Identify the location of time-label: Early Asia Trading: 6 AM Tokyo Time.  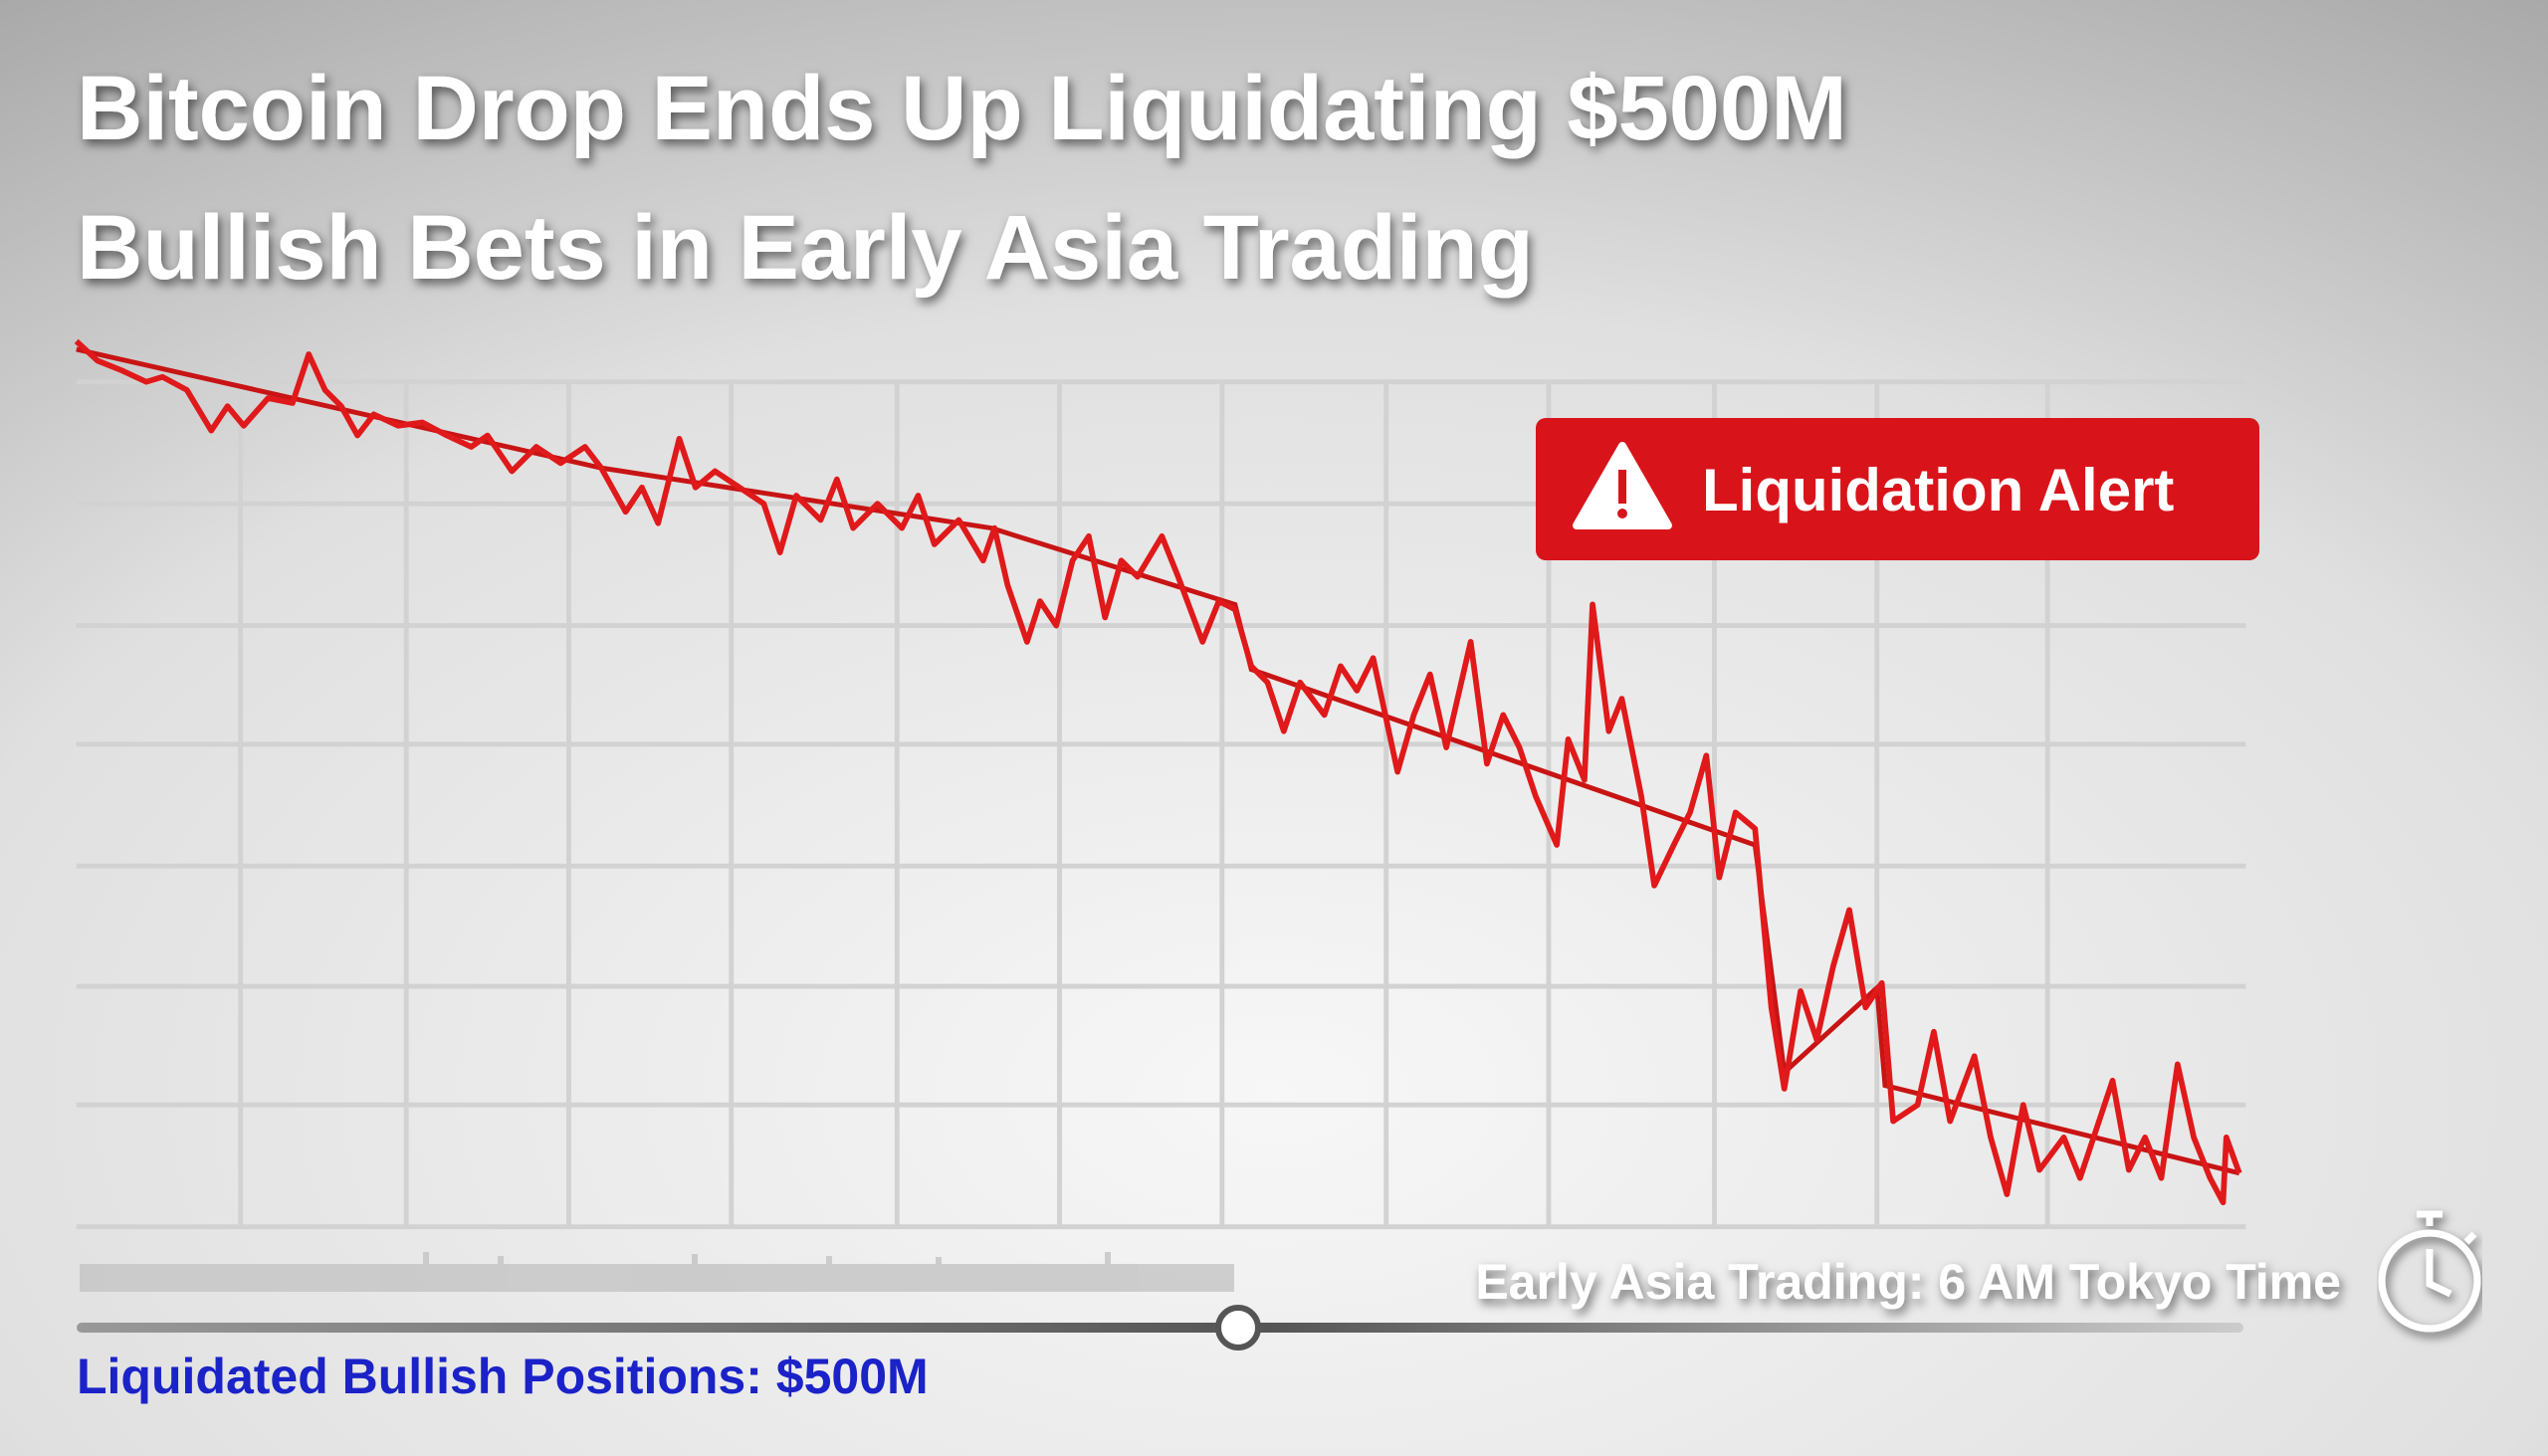
(1908, 1282).